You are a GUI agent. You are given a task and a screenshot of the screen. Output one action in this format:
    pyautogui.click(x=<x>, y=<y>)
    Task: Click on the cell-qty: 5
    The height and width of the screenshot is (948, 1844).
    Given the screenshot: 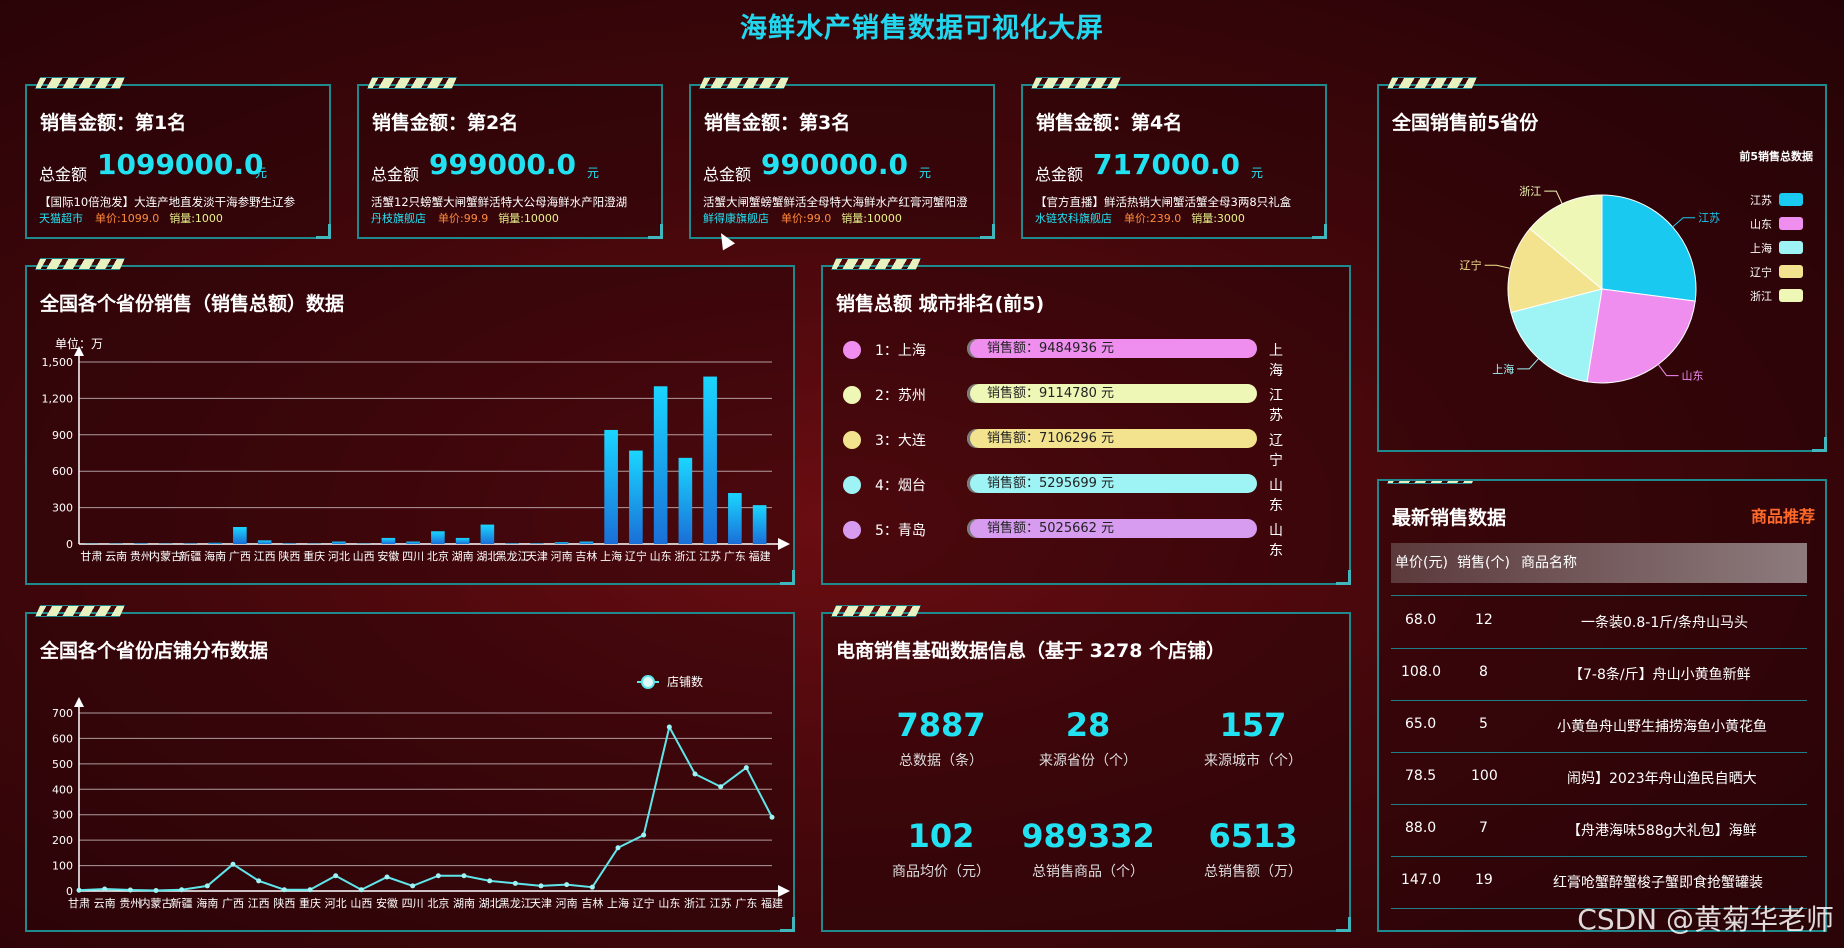 What is the action you would take?
    pyautogui.click(x=1483, y=724)
    